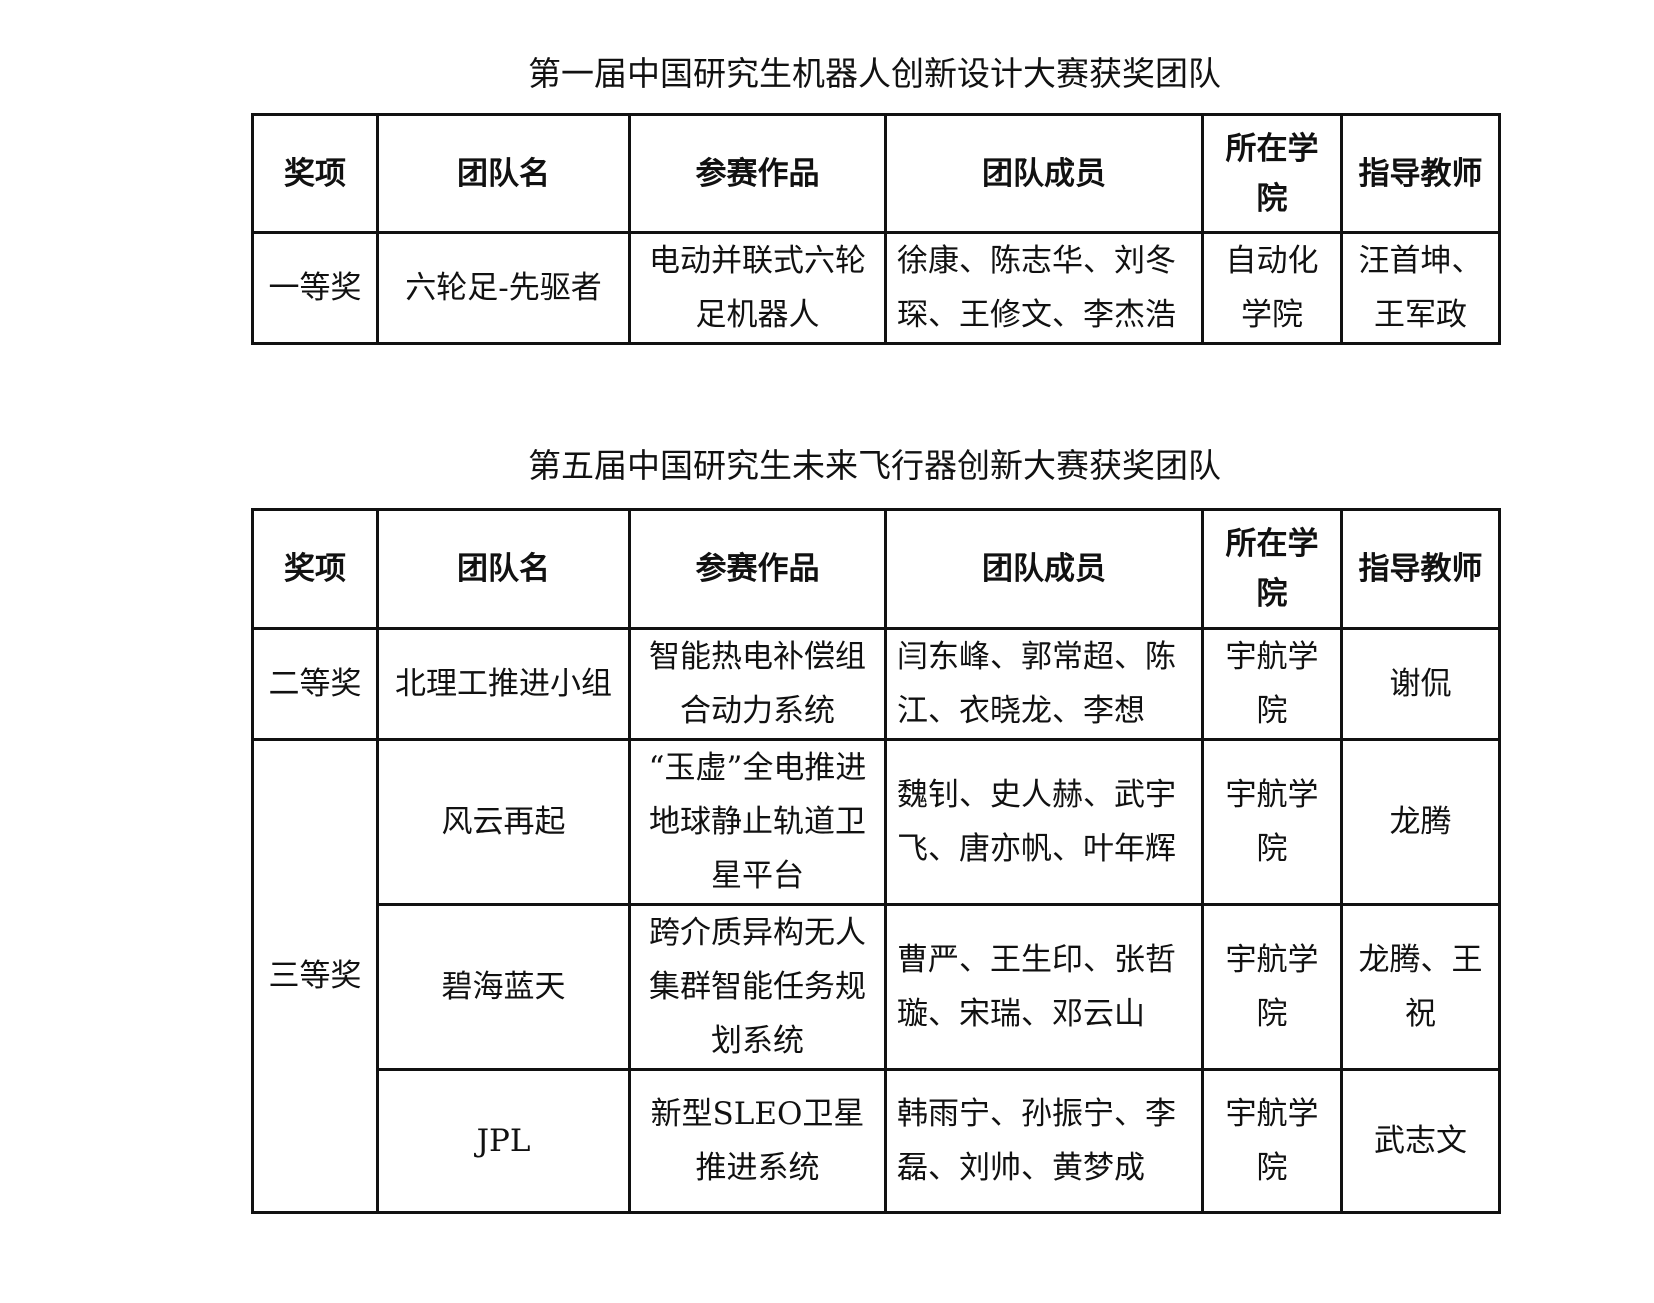 This screenshot has width=1654, height=1303. I want to click on cell-work: 电动并联式六轮足机器人, so click(757, 288).